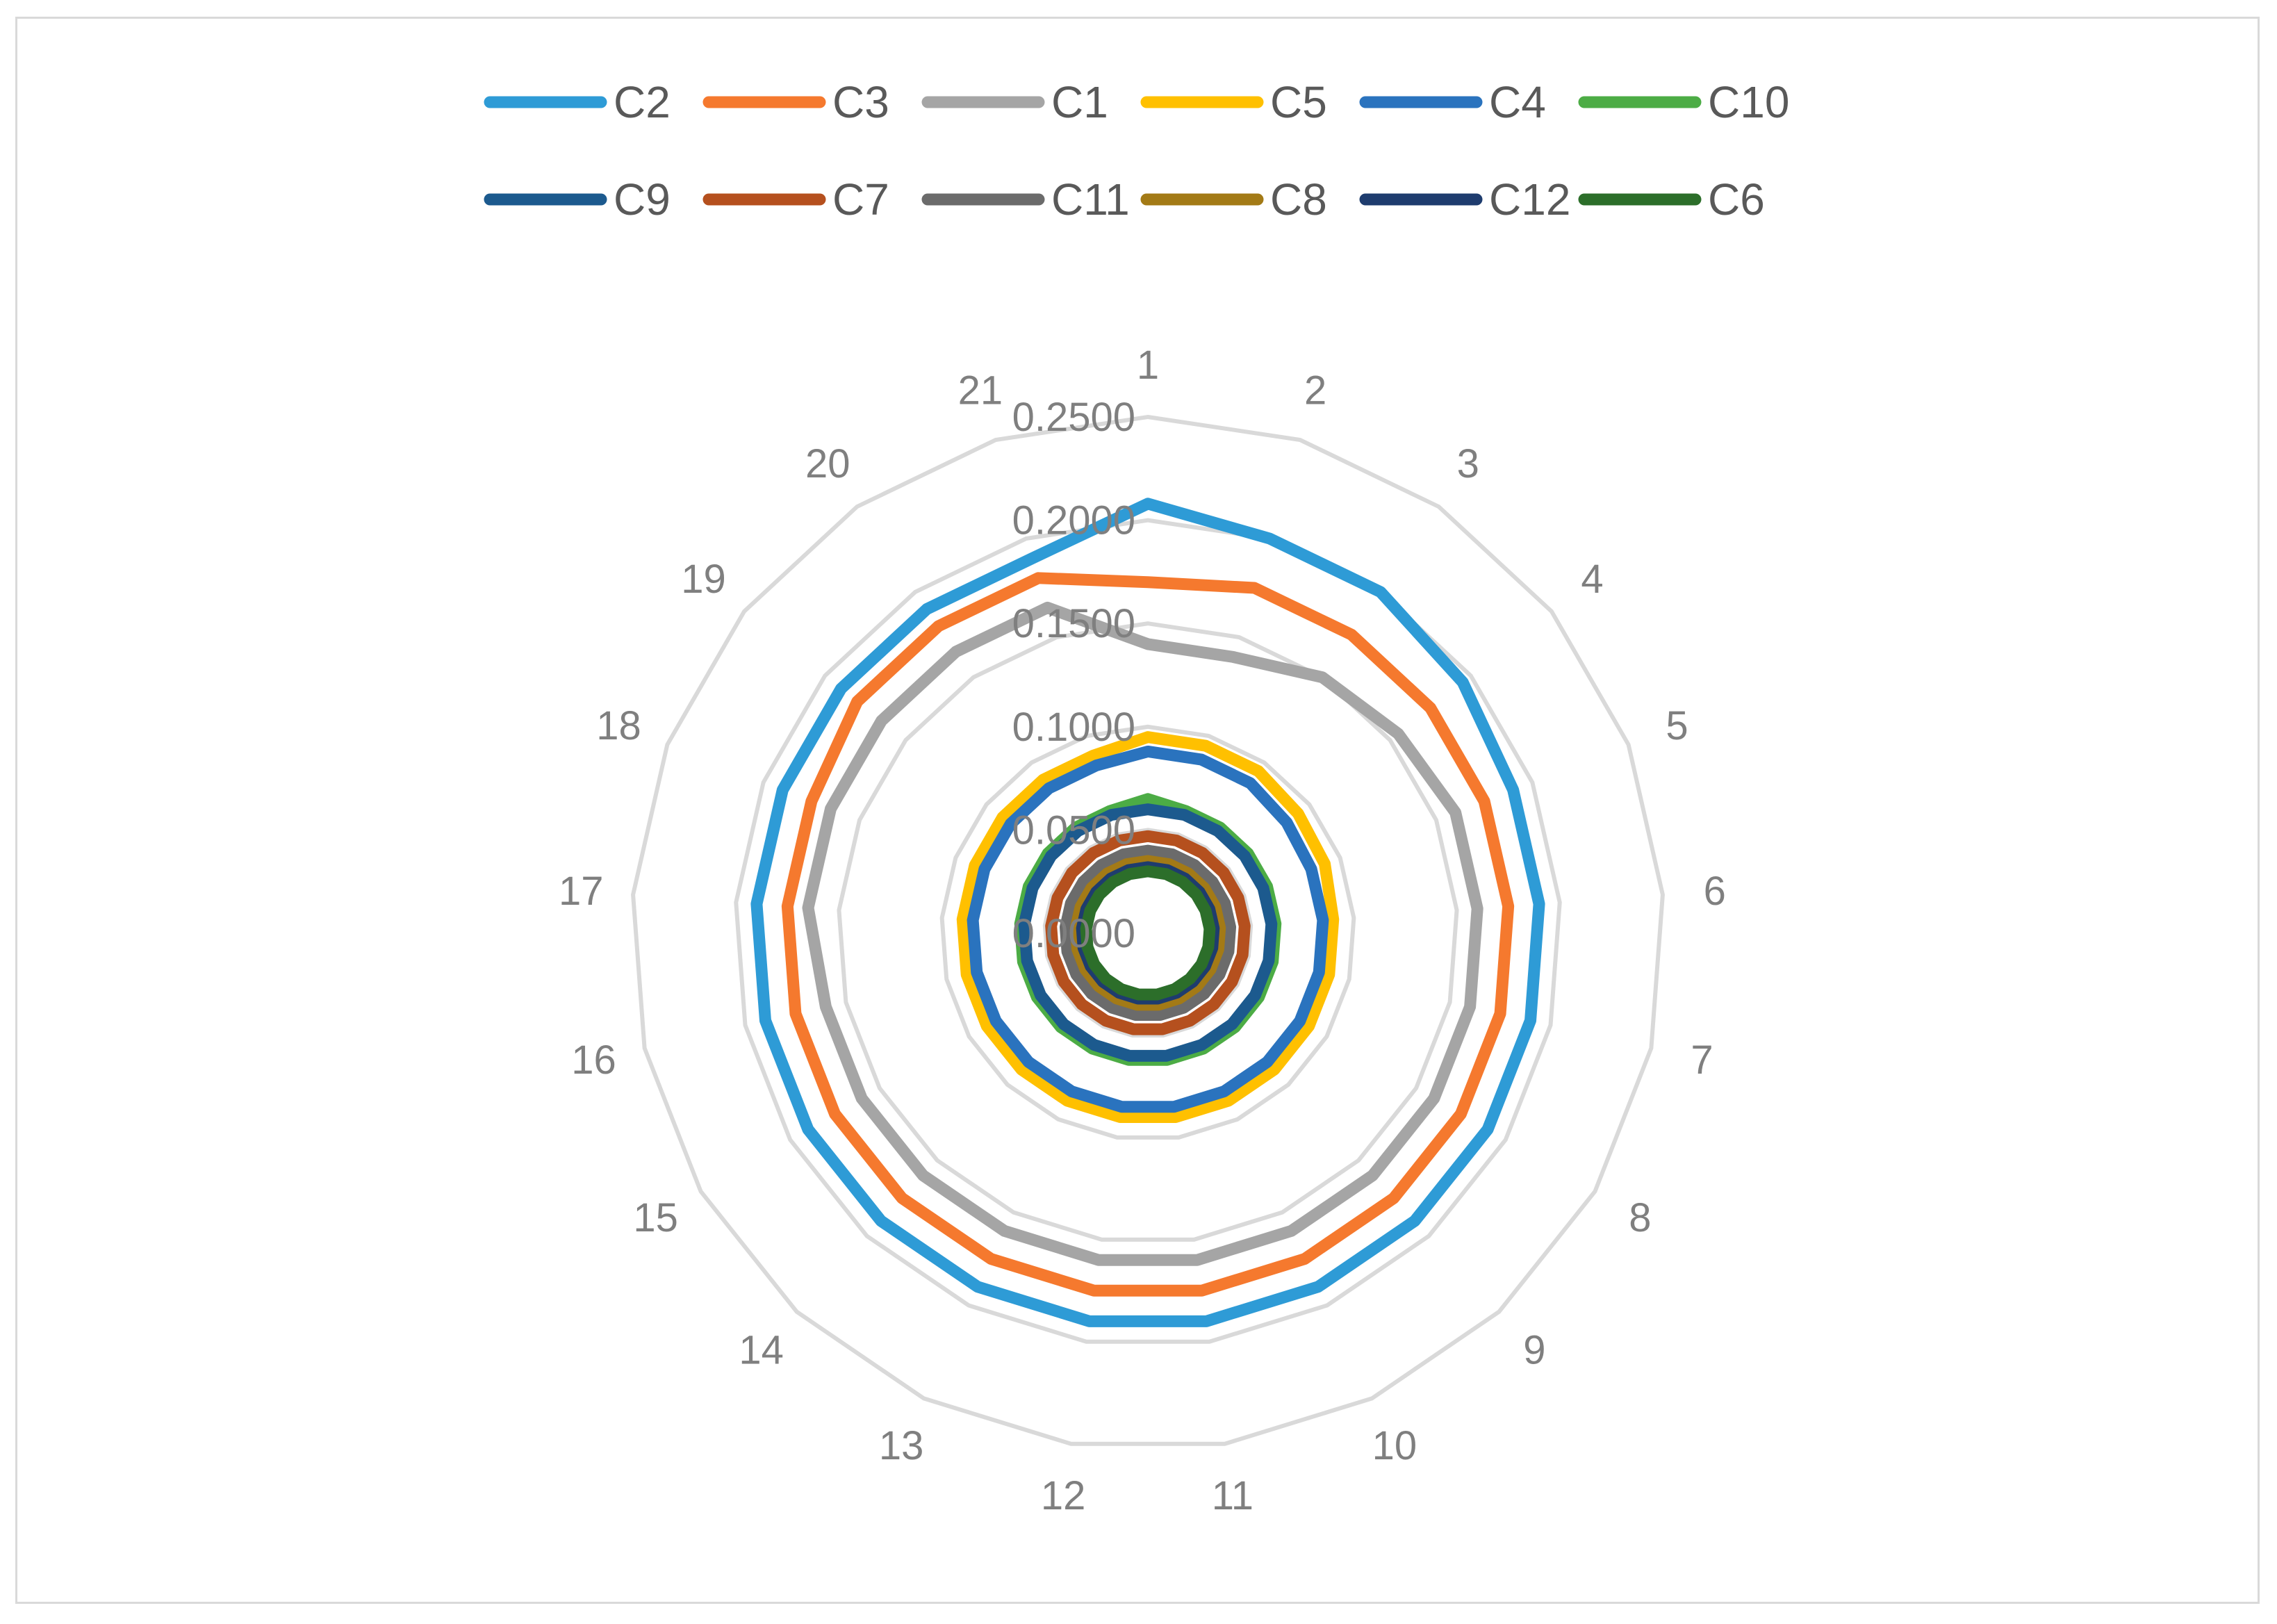  What do you see at coordinates (1014, 102) in the screenshot?
I see `legend-item-c1: C1` at bounding box center [1014, 102].